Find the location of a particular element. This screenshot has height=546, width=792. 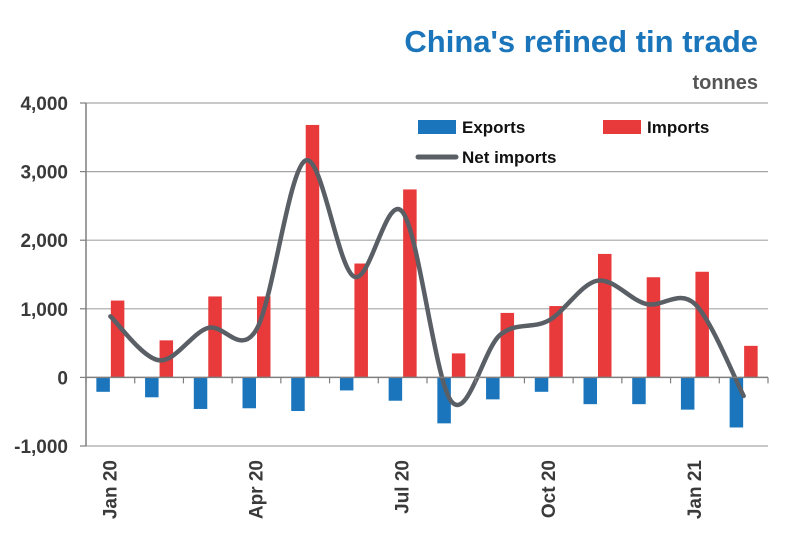

legend: Exports Imports Net imports is located at coordinates (562, 142).